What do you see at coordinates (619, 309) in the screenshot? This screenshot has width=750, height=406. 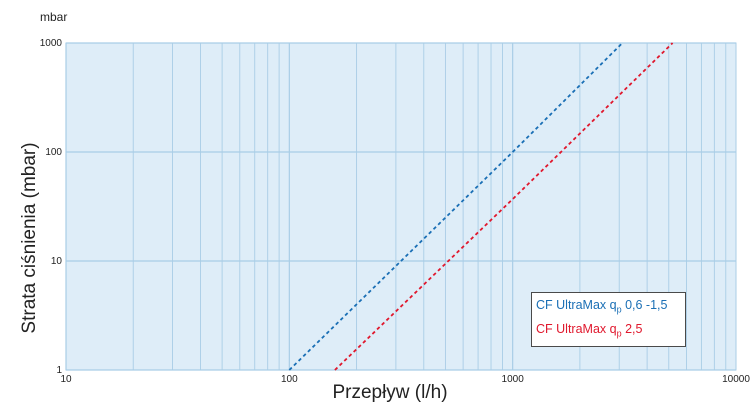 I see `legend-label-series-1-sub: p` at bounding box center [619, 309].